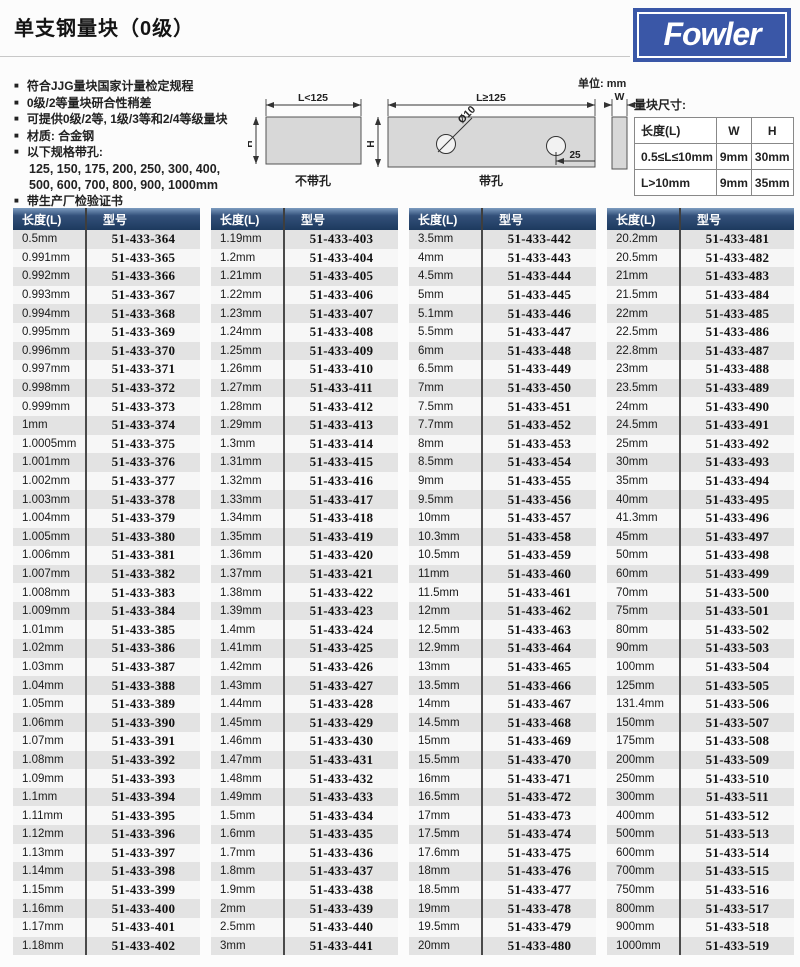 This screenshot has height=967, width=800. What do you see at coordinates (238, 629) in the screenshot?
I see `length-cell: 1.4mm` at bounding box center [238, 629].